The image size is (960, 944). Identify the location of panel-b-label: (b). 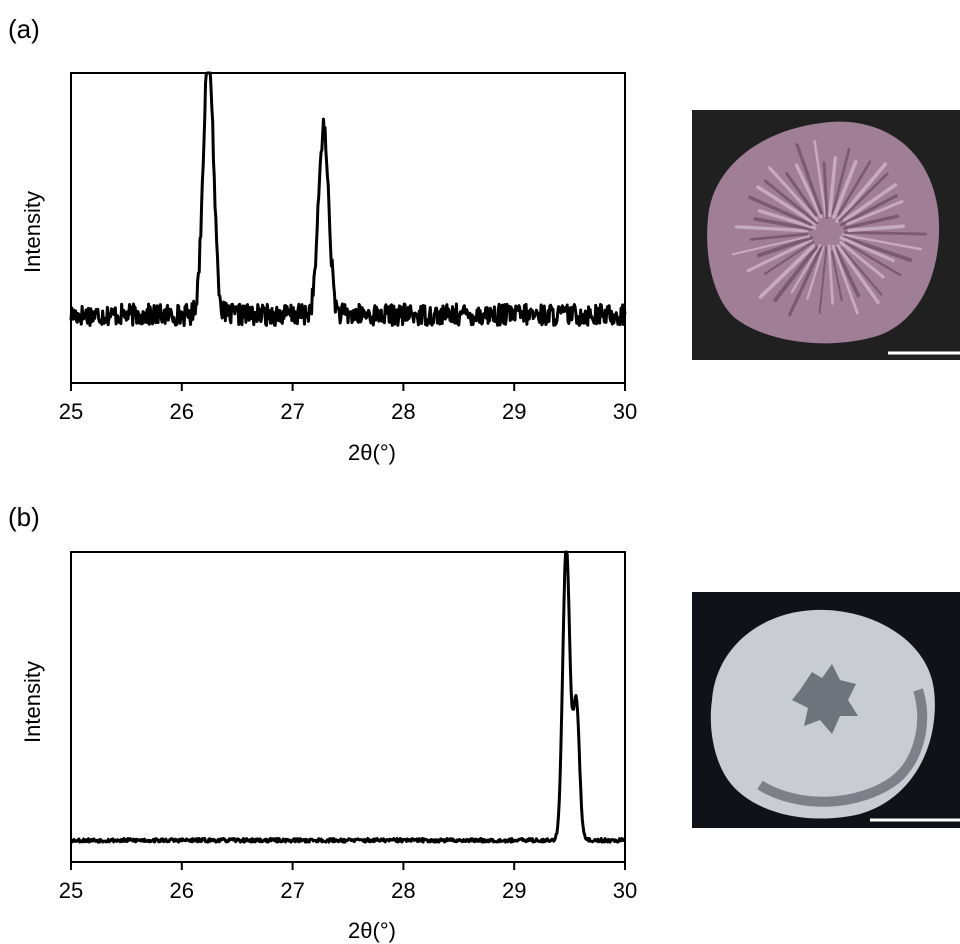
(24, 517).